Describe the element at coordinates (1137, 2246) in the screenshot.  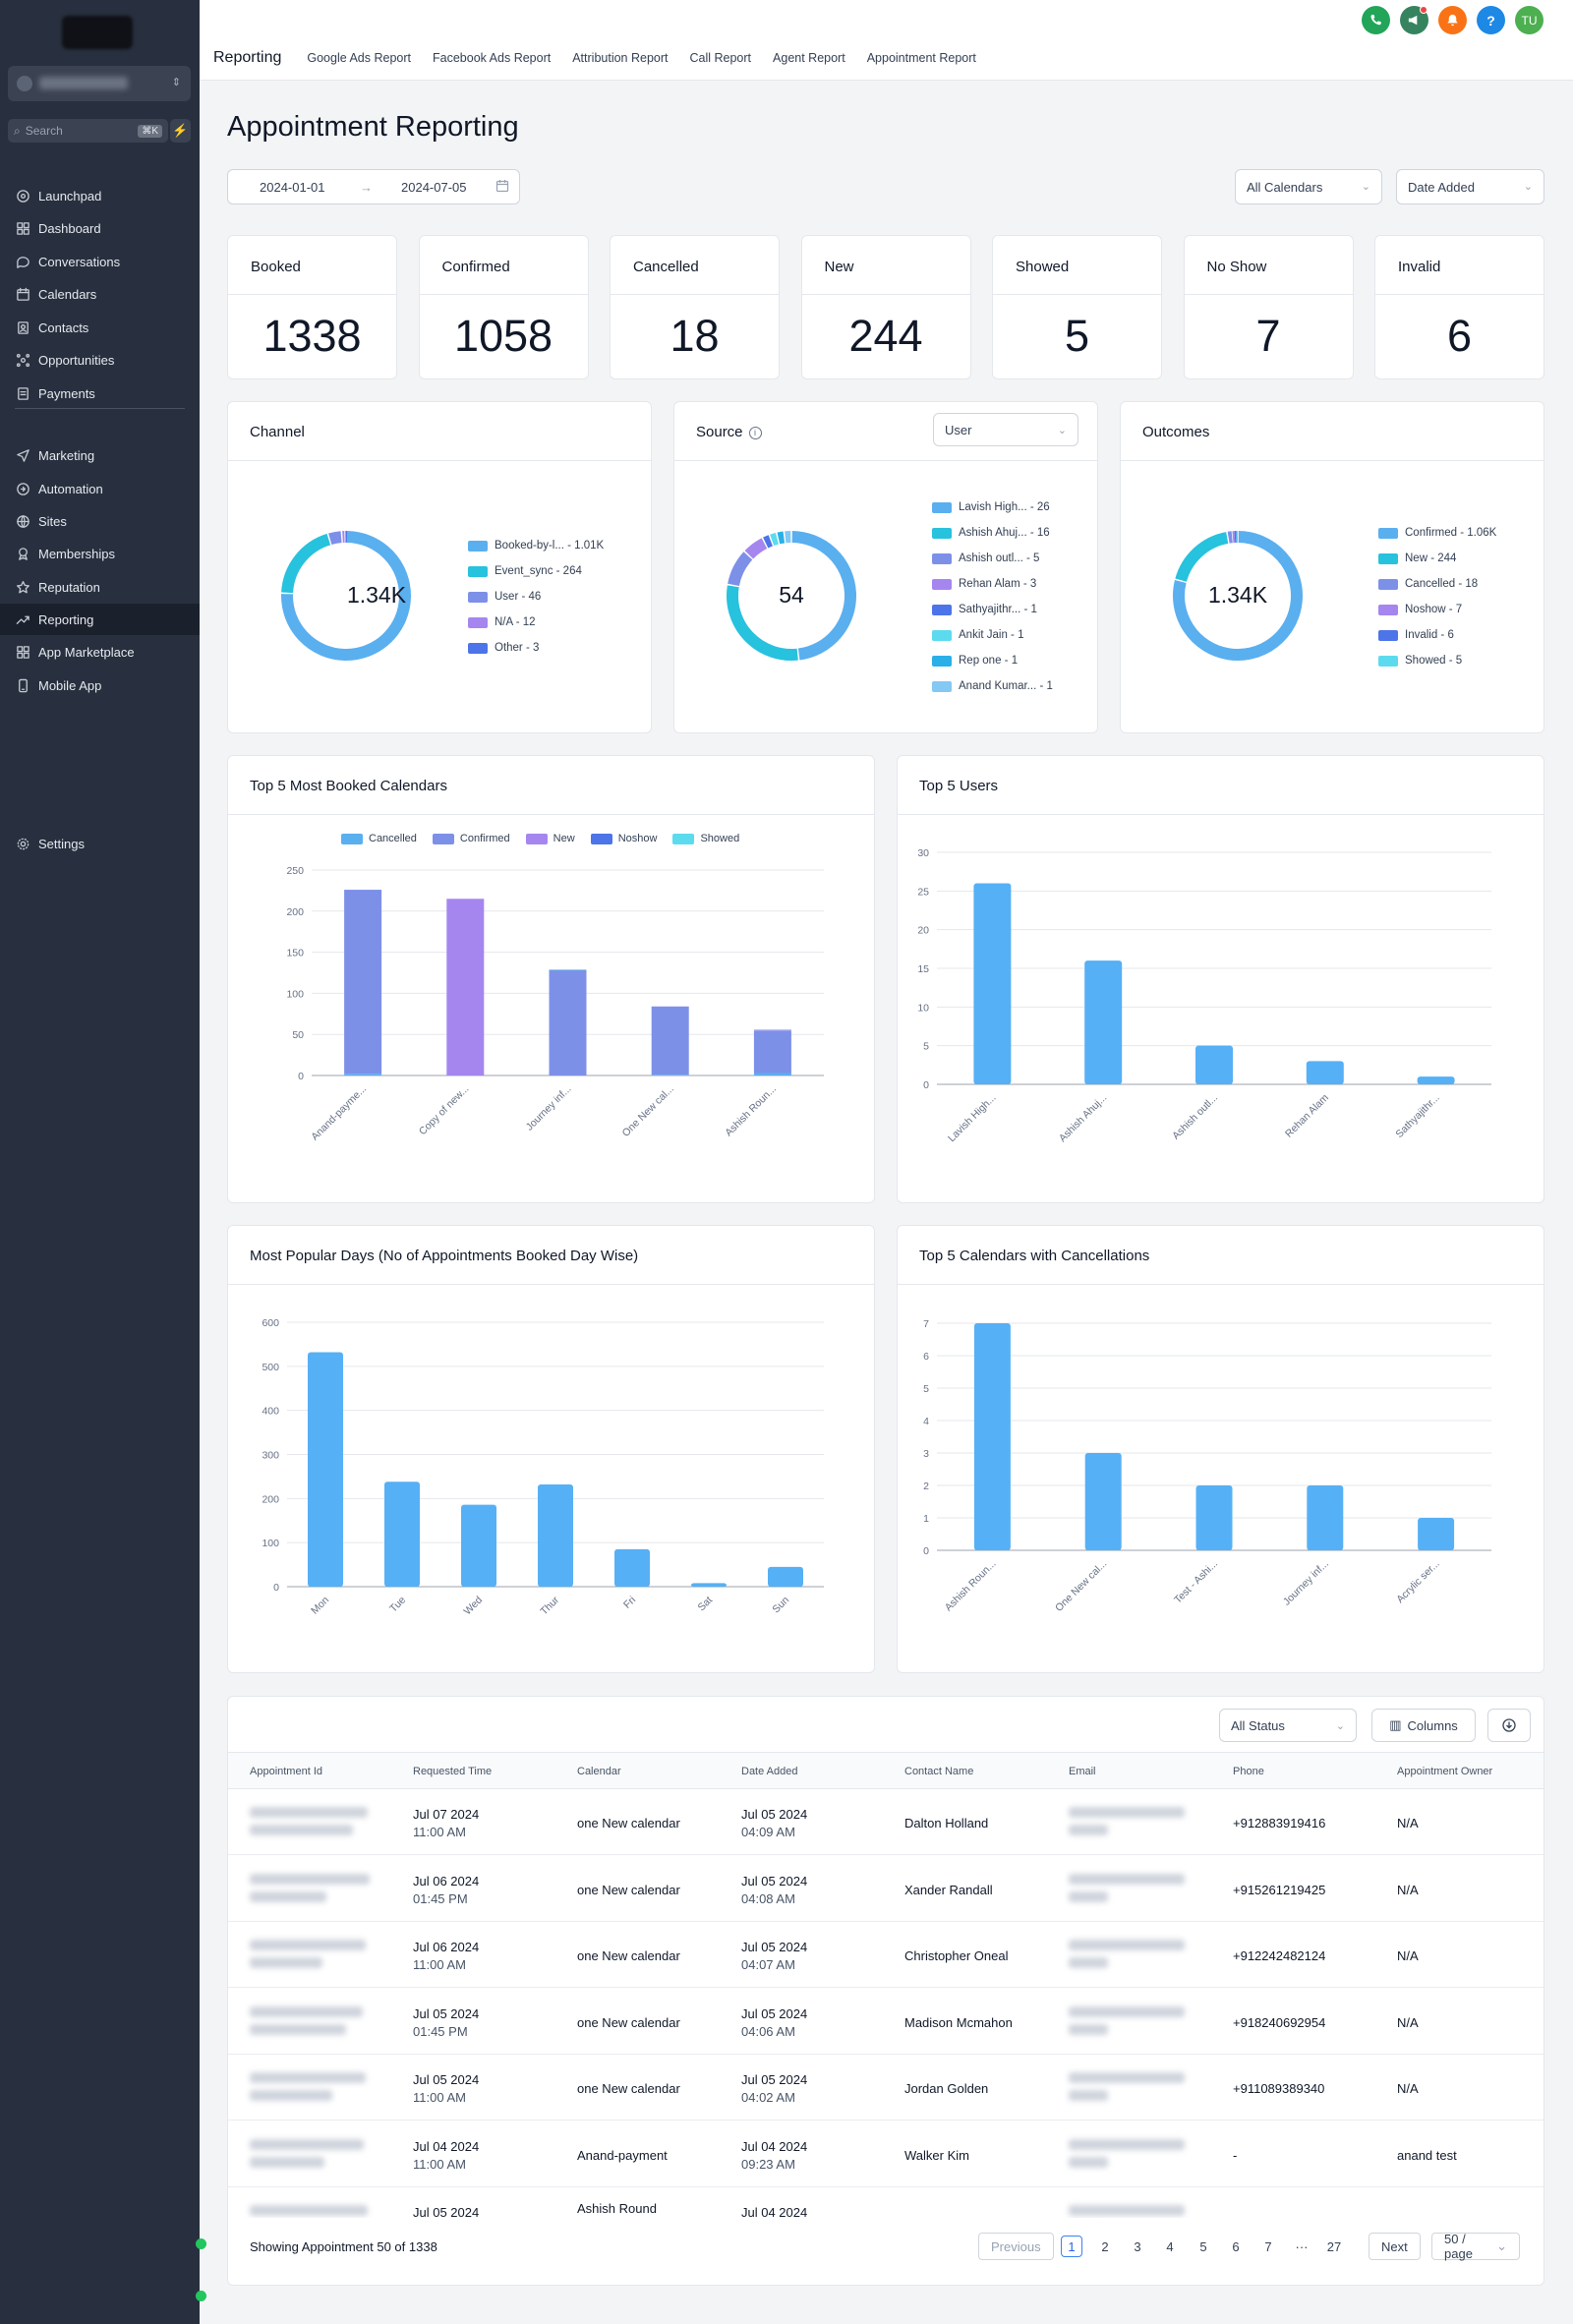
I see `page-3: 3` at that location.